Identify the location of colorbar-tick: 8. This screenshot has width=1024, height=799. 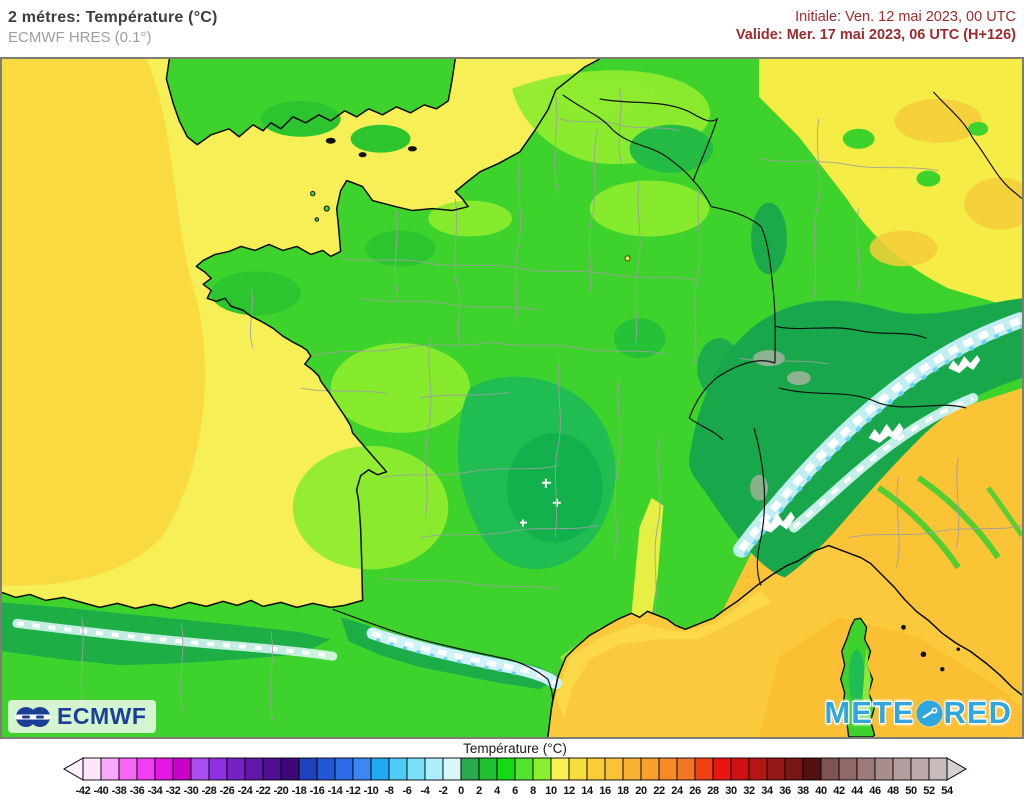
(533, 791).